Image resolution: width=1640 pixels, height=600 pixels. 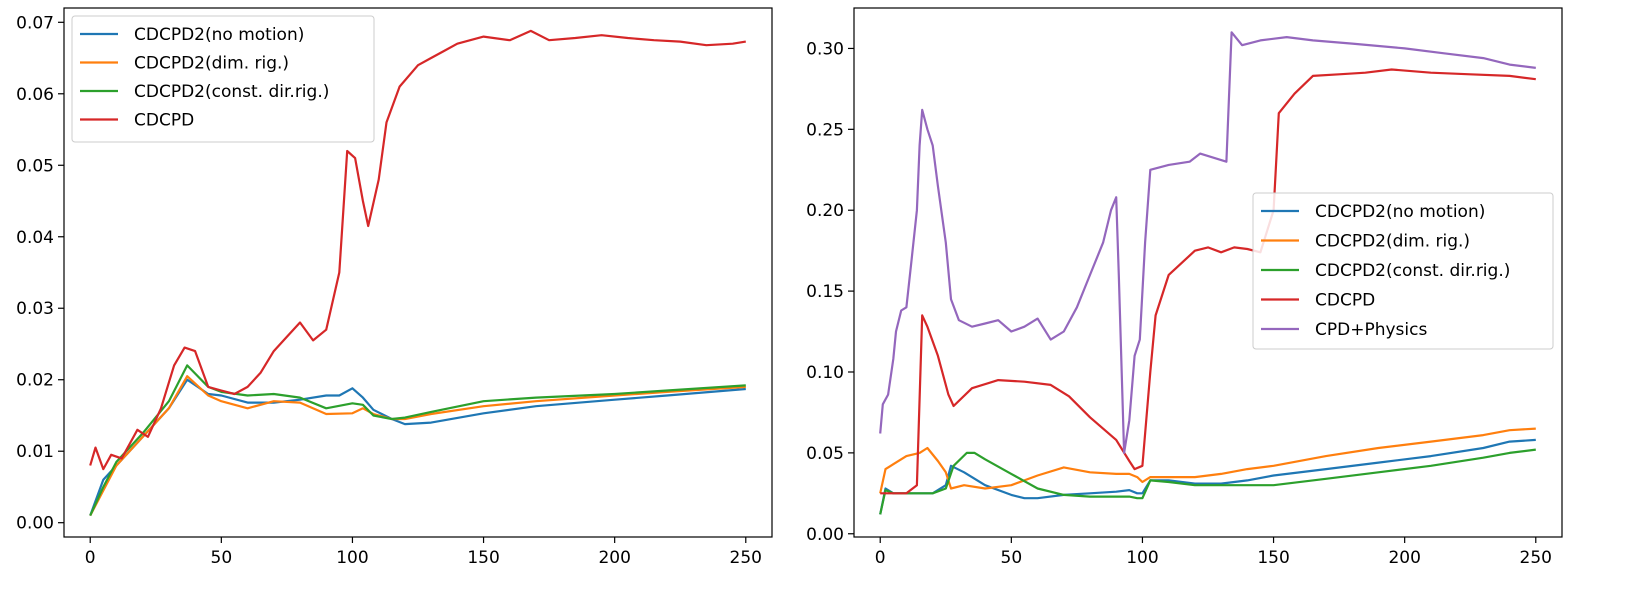 I want to click on left-chart-legend-box, so click(x=223, y=79).